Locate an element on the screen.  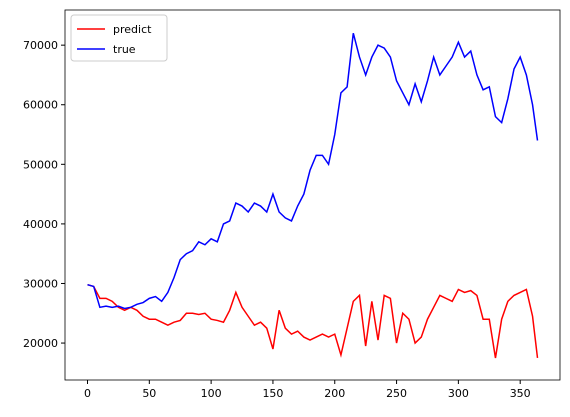
y-tick-label: 50000 is located at coordinates (40, 164).